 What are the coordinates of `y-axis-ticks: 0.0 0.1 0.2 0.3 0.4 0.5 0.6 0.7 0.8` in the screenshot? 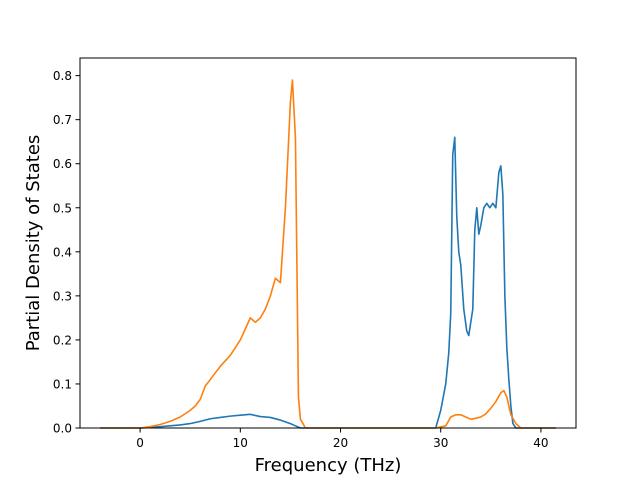 It's located at (66, 252).